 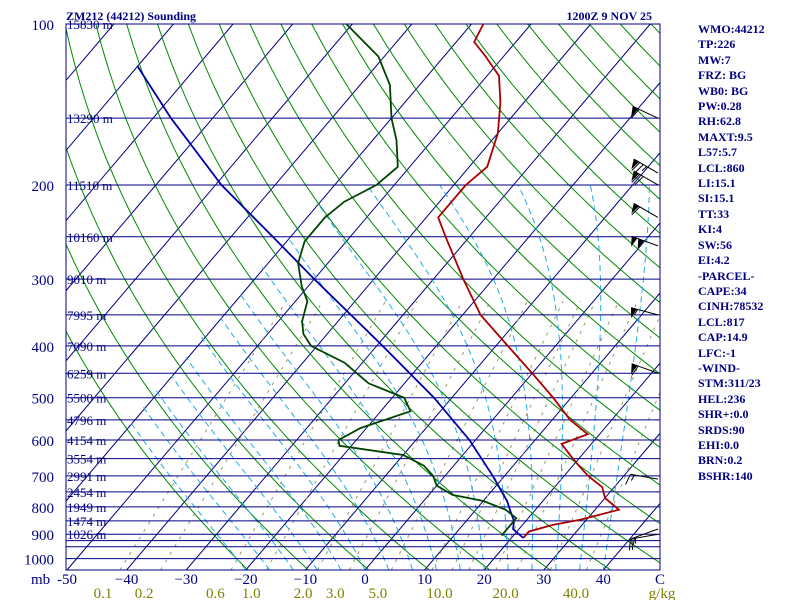 What do you see at coordinates (43, 478) in the screenshot?
I see `pressure-tick-label: 700` at bounding box center [43, 478].